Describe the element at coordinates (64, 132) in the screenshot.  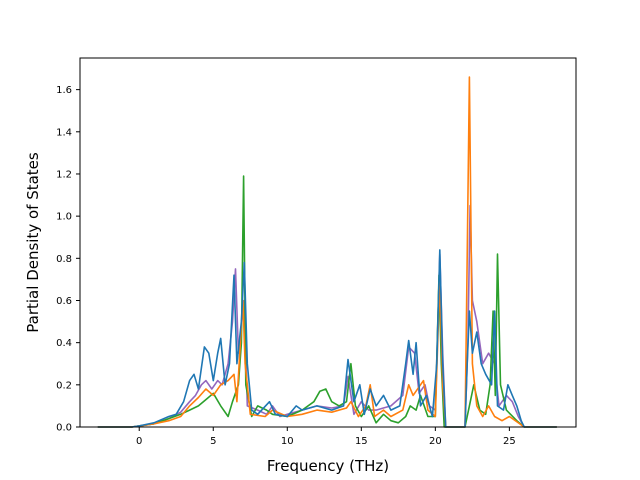
I see `y-tick-label: 1.4` at that location.